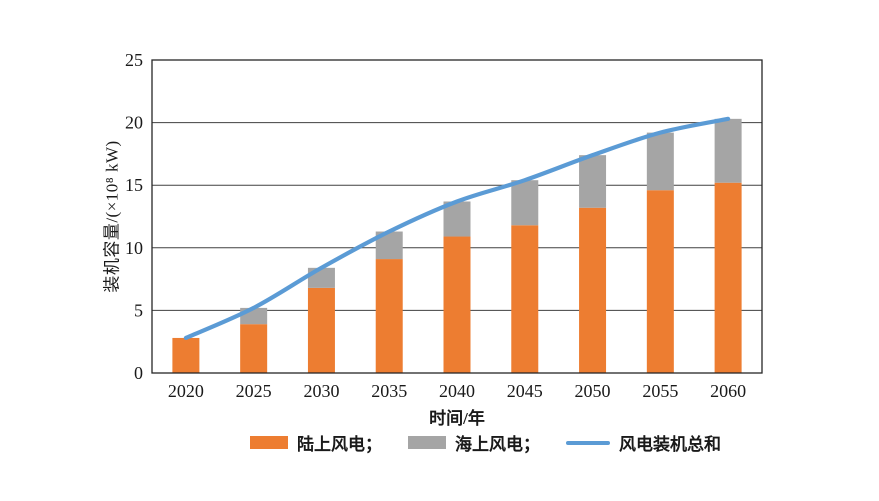  I want to click on x-tick-label: 2055, so click(660, 391).